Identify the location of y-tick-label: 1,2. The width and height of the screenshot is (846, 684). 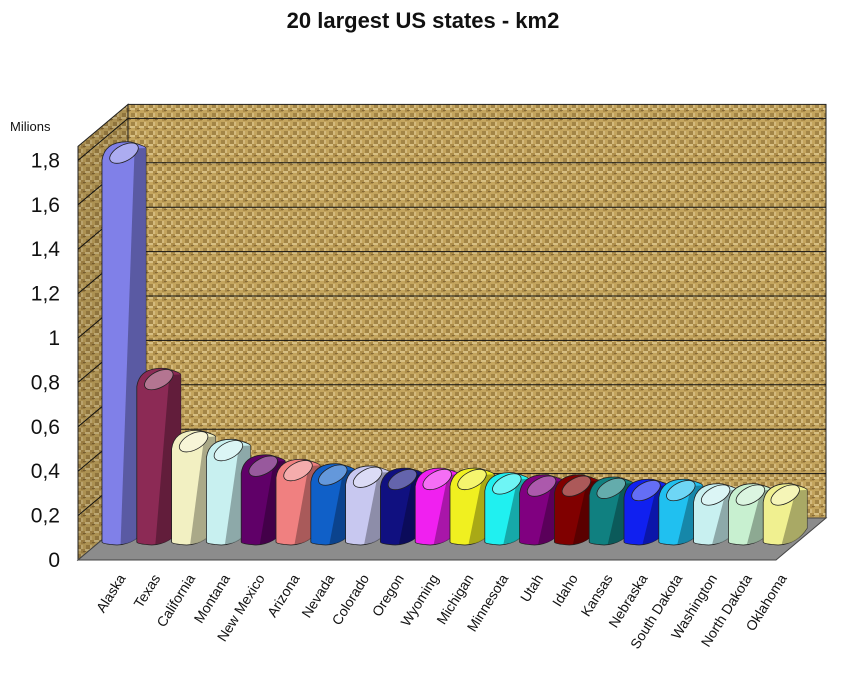
(45, 294).